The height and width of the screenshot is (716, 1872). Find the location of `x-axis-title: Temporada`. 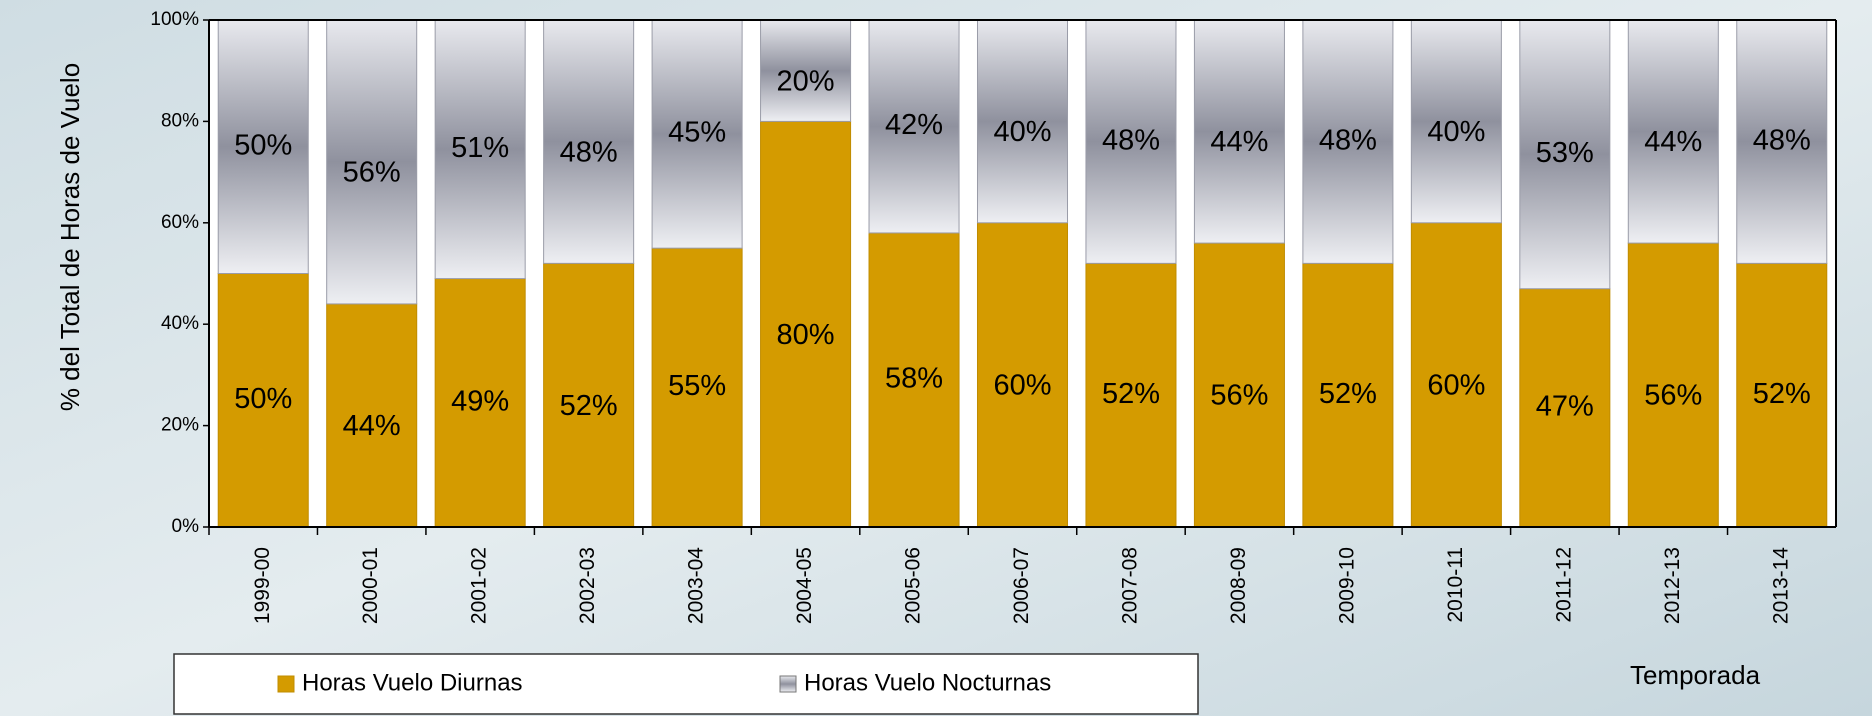

x-axis-title: Temporada is located at coordinates (1695, 675).